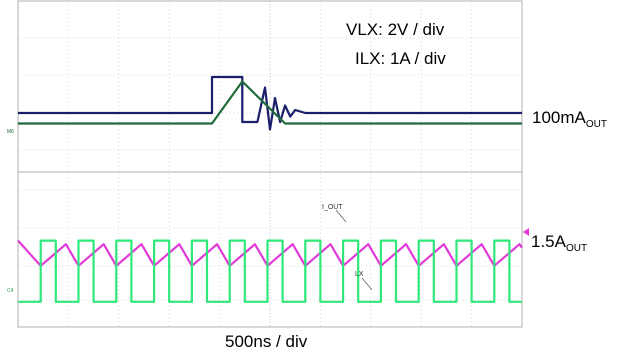  Describe the element at coordinates (548, 241) in the screenshot. I see `steady-load-main-text: 1.5A` at that location.